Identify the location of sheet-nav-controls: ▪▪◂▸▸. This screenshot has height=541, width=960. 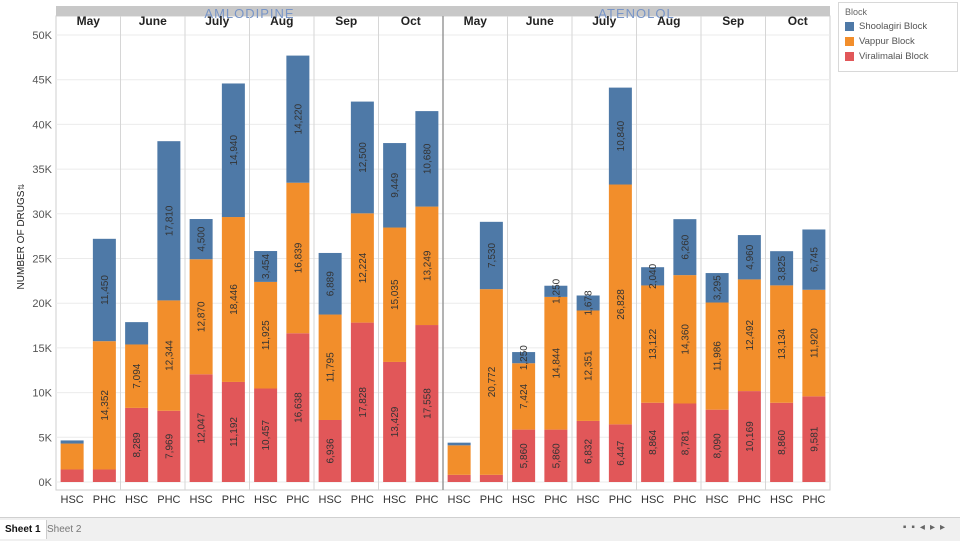
(926, 527).